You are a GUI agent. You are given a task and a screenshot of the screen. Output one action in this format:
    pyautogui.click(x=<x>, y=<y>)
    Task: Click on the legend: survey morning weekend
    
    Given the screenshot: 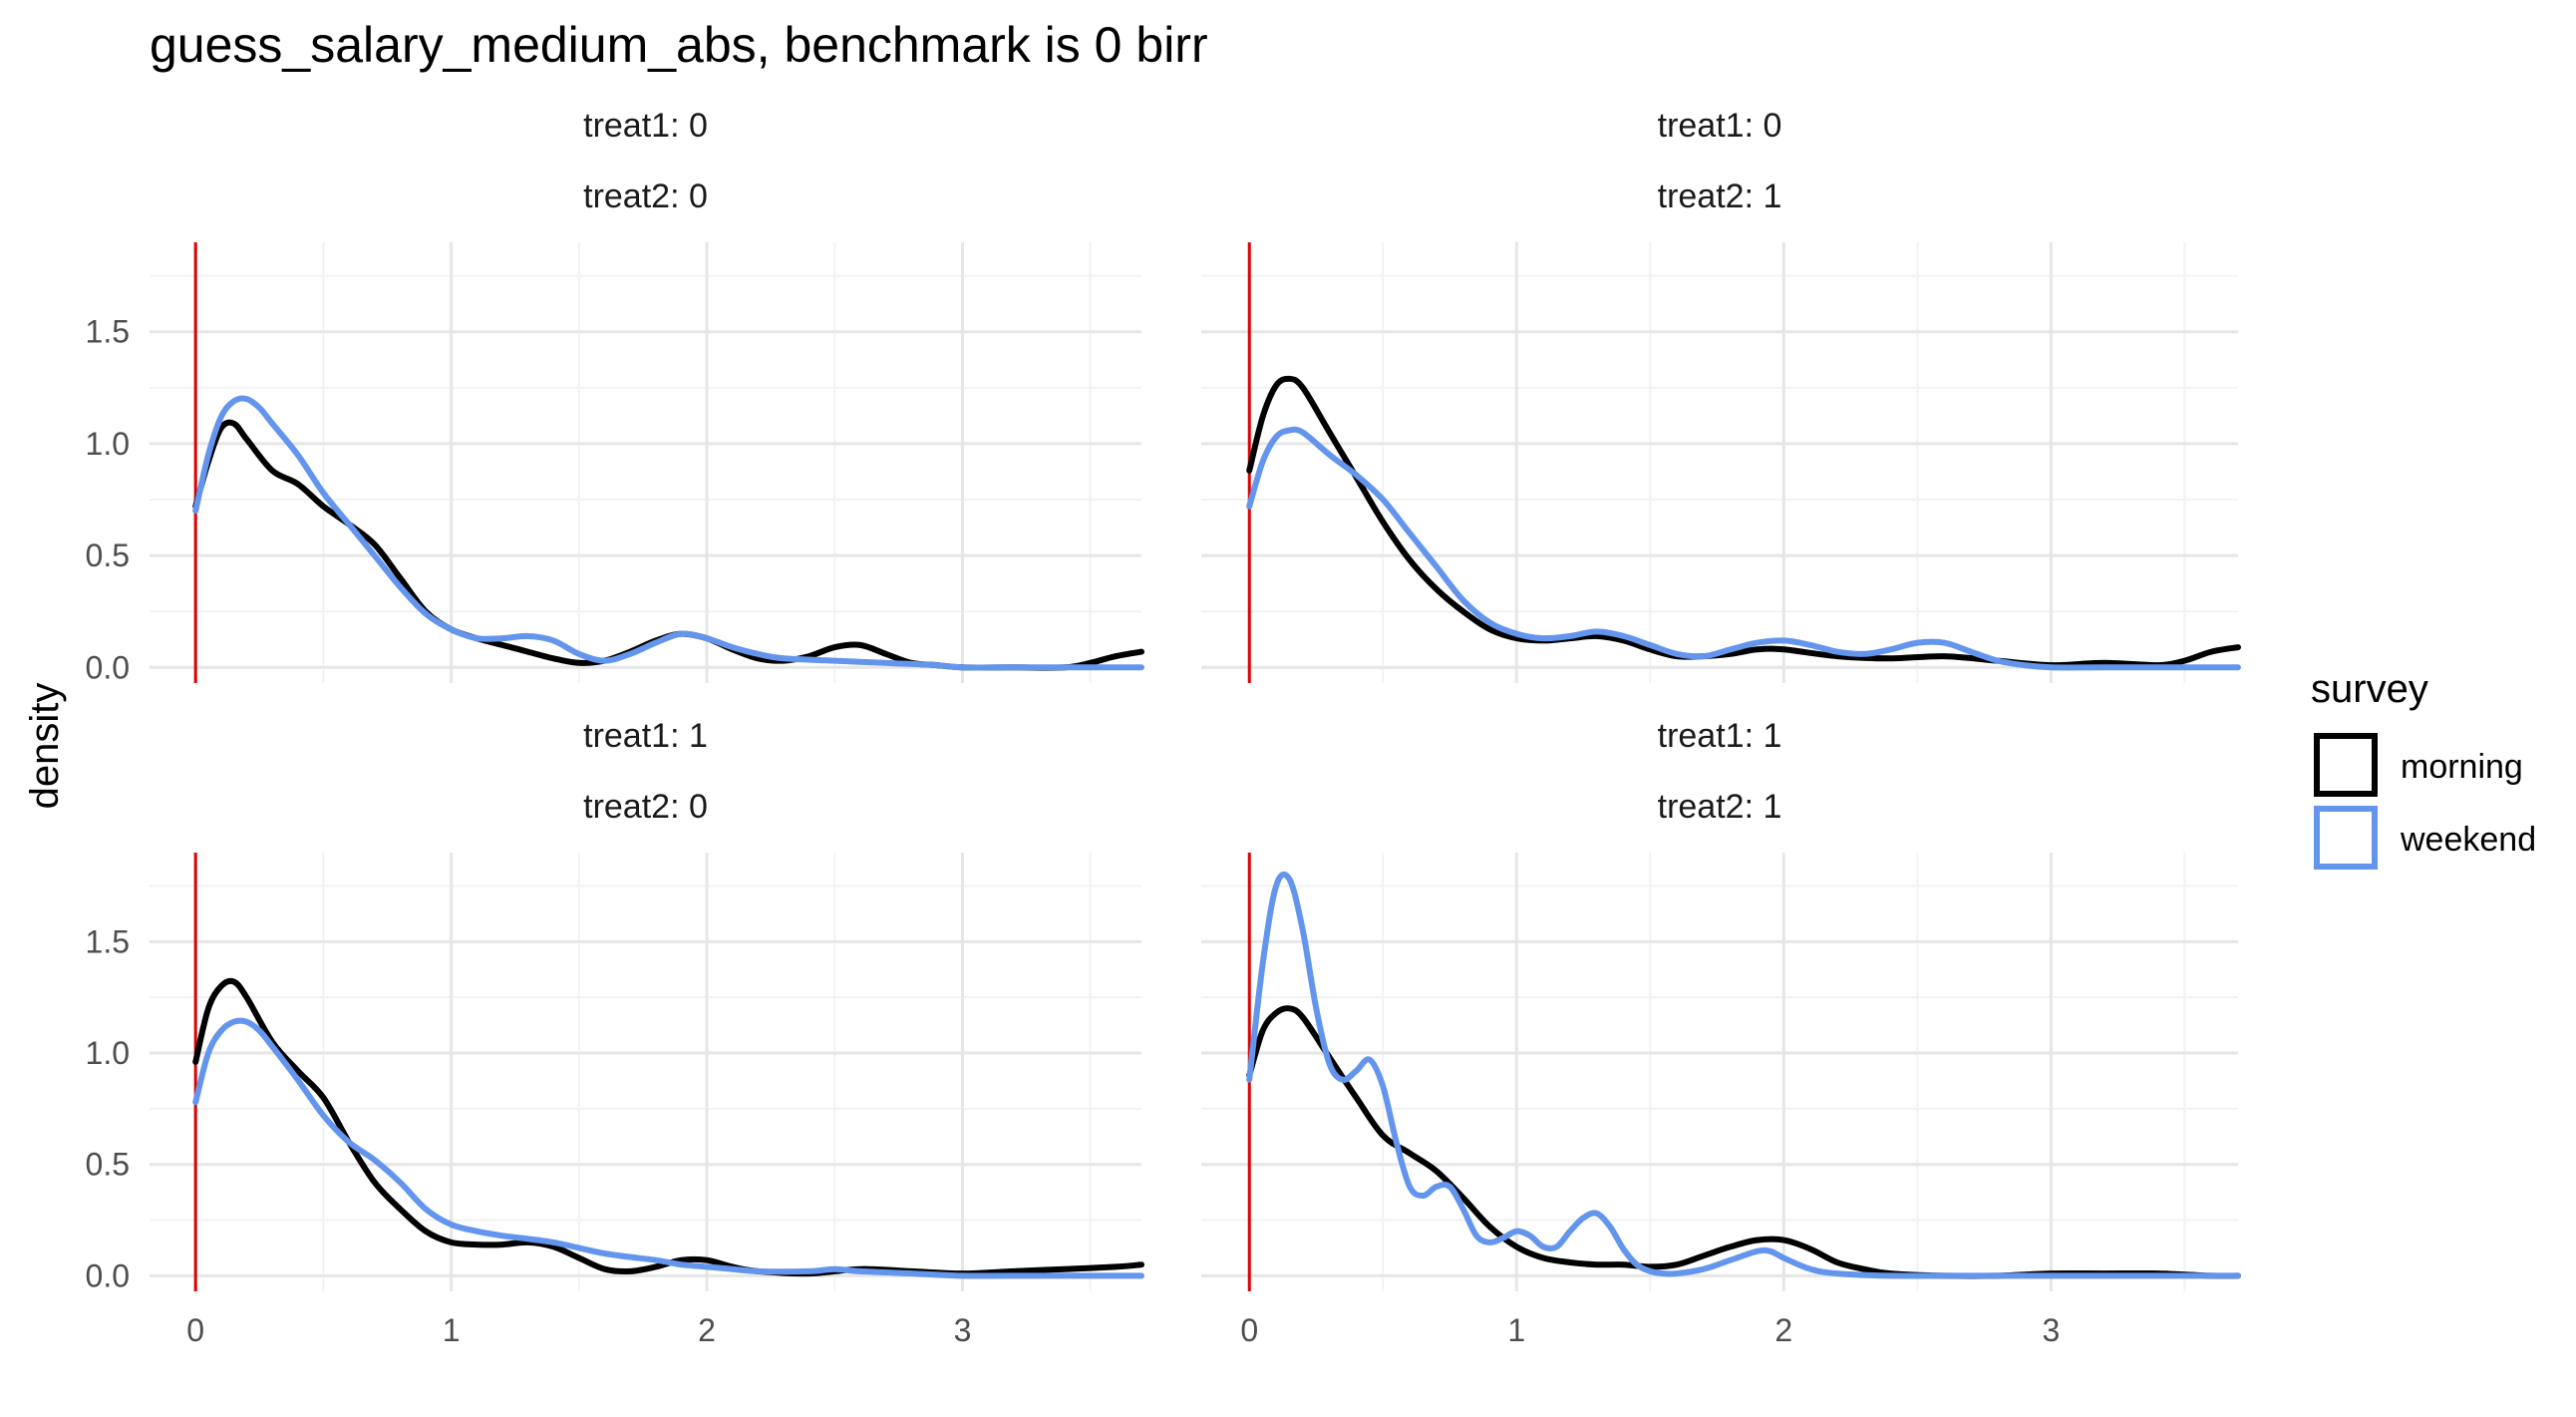 What is the action you would take?
    pyautogui.click(x=2423, y=769)
    